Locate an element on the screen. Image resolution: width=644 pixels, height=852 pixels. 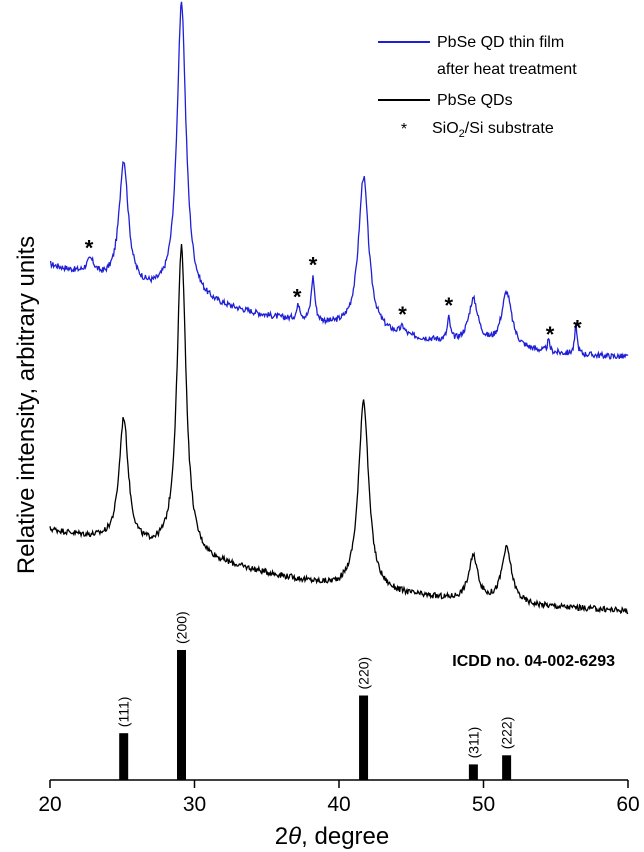
legend-marker-star: * is located at coordinates (404, 129).